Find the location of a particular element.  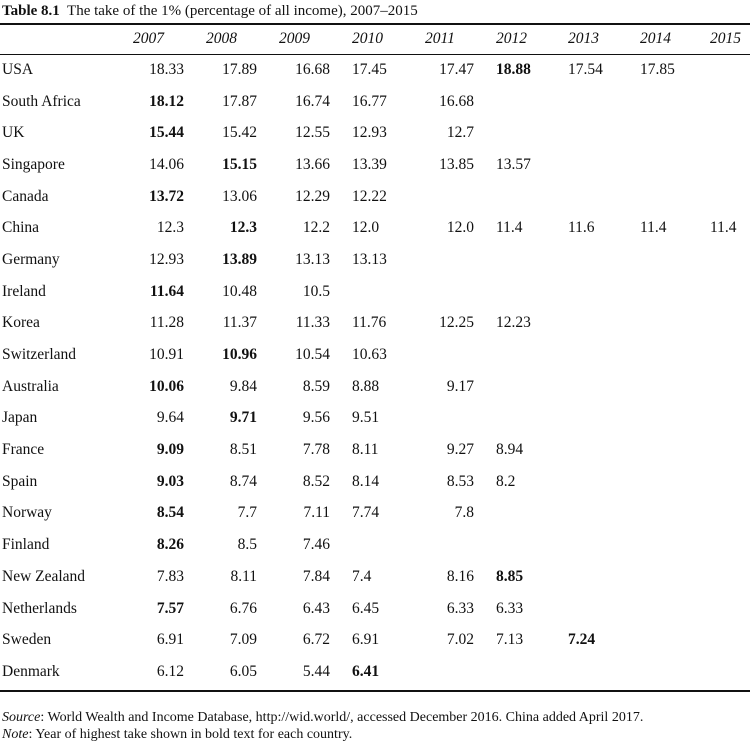

year-header: 2011 is located at coordinates (440, 38).